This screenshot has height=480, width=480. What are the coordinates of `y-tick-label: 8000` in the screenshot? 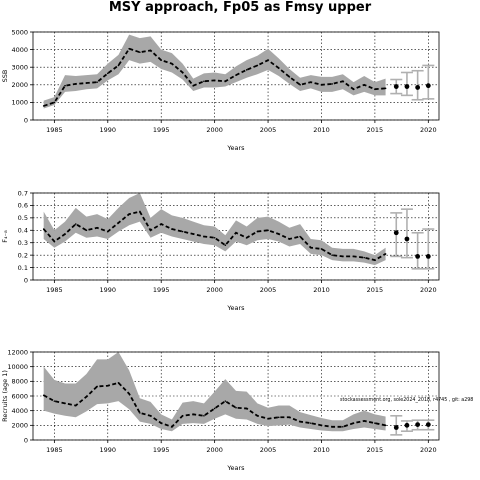 It's located at (19, 382).